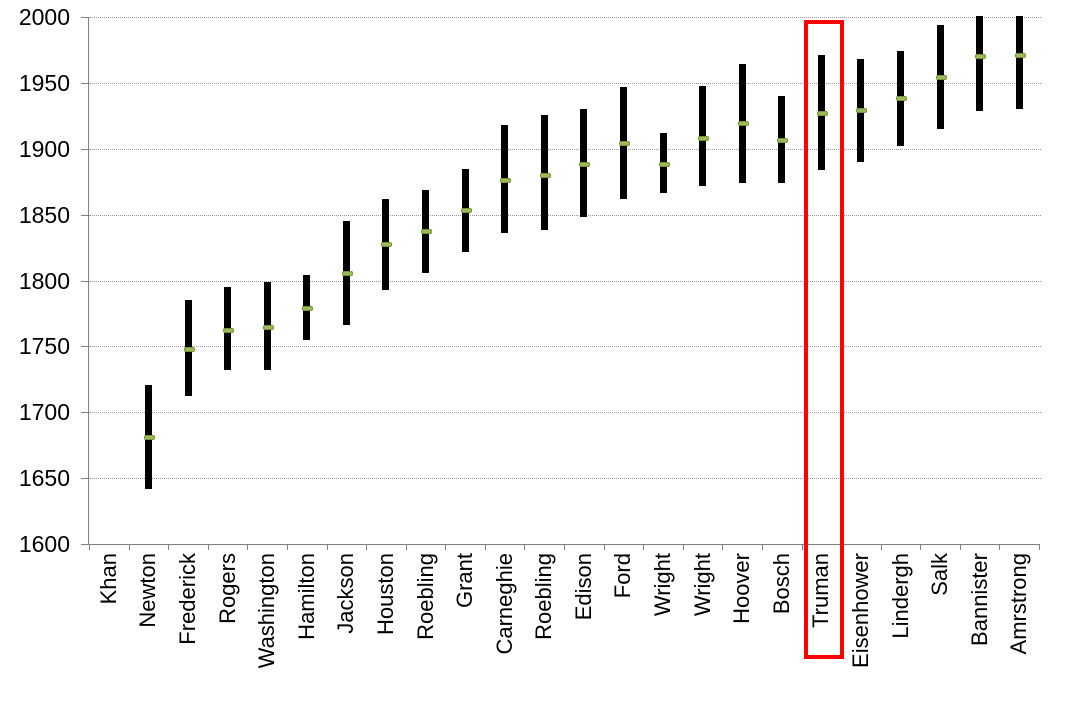 The image size is (1067, 718). What do you see at coordinates (939, 574) in the screenshot?
I see `x-axis-label: Salk` at bounding box center [939, 574].